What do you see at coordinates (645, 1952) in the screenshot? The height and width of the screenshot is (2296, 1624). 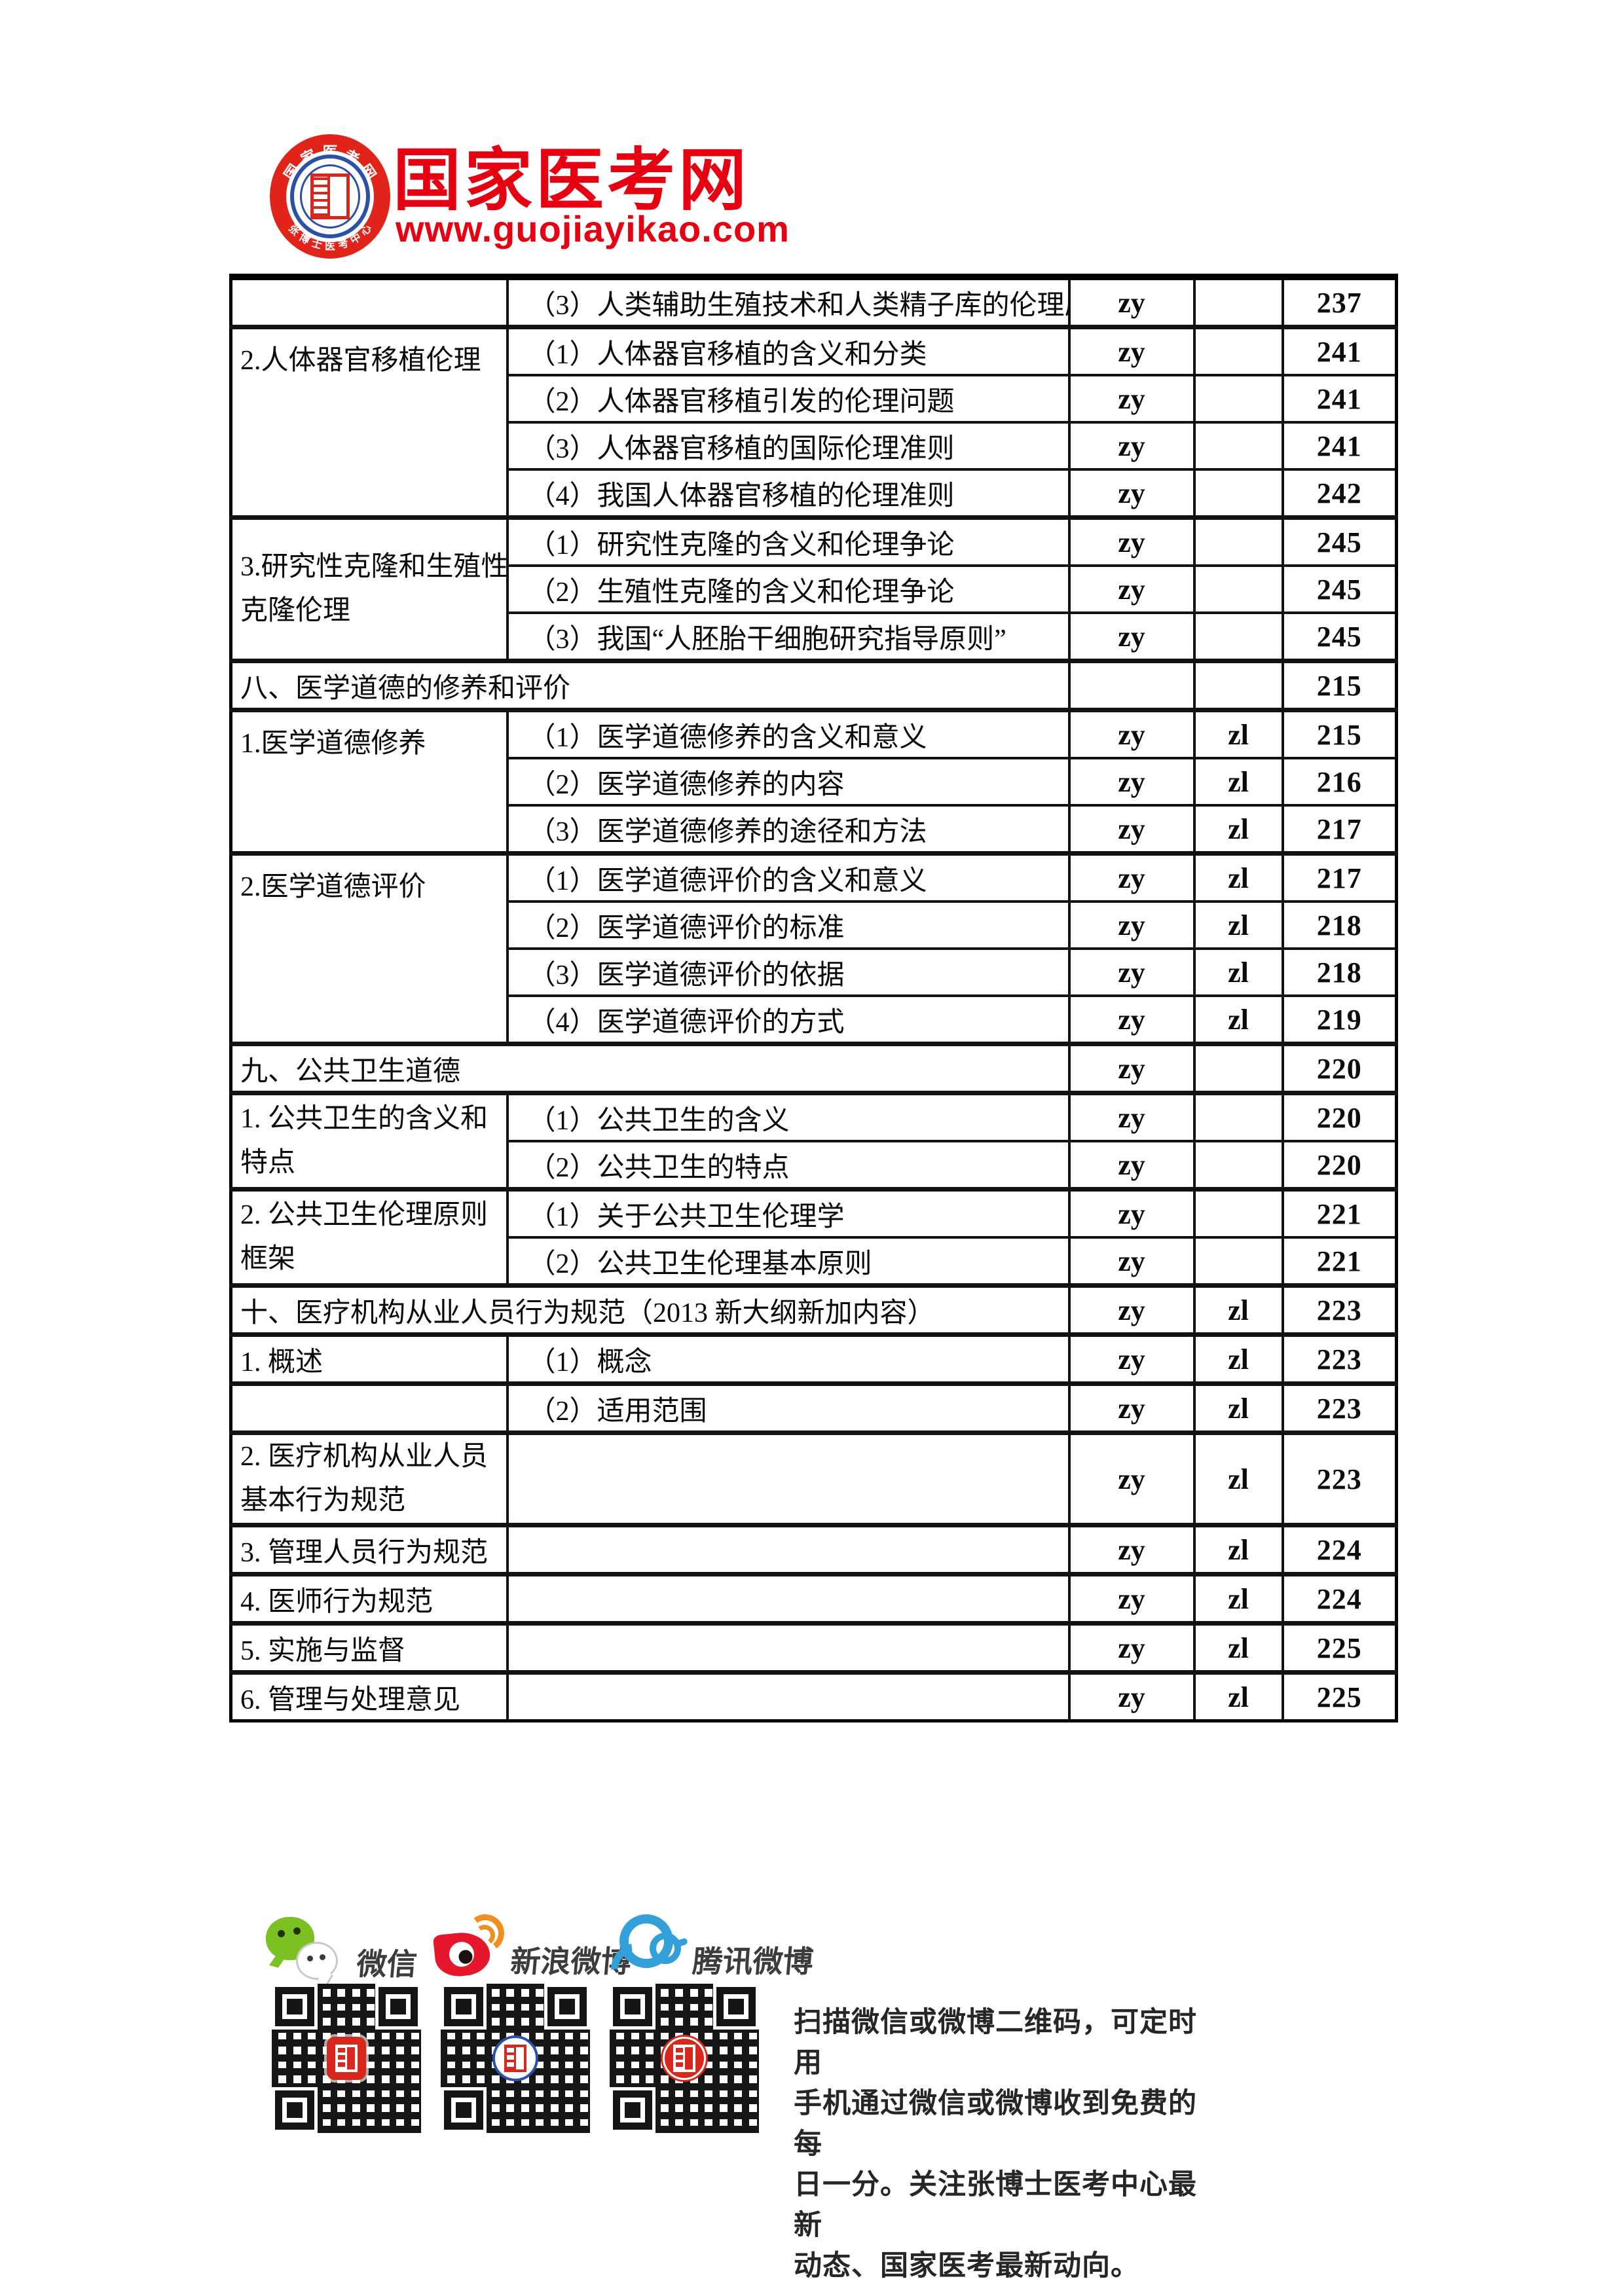 I see `tencent-weibo-icon` at bounding box center [645, 1952].